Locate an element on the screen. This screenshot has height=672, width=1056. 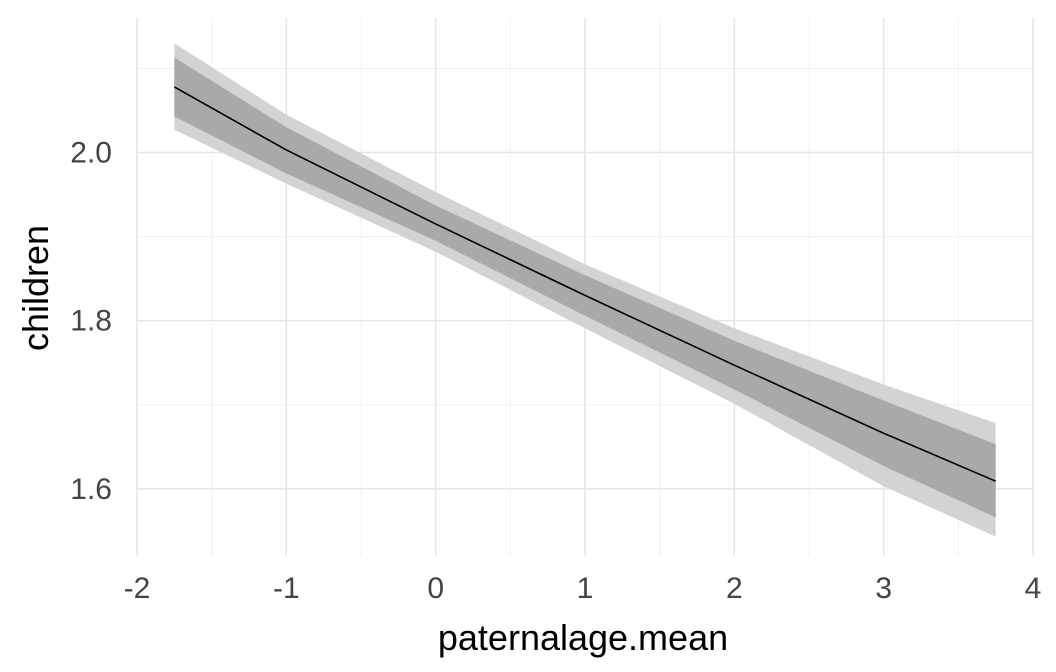
x-tick-label: -2 is located at coordinates (137, 588).